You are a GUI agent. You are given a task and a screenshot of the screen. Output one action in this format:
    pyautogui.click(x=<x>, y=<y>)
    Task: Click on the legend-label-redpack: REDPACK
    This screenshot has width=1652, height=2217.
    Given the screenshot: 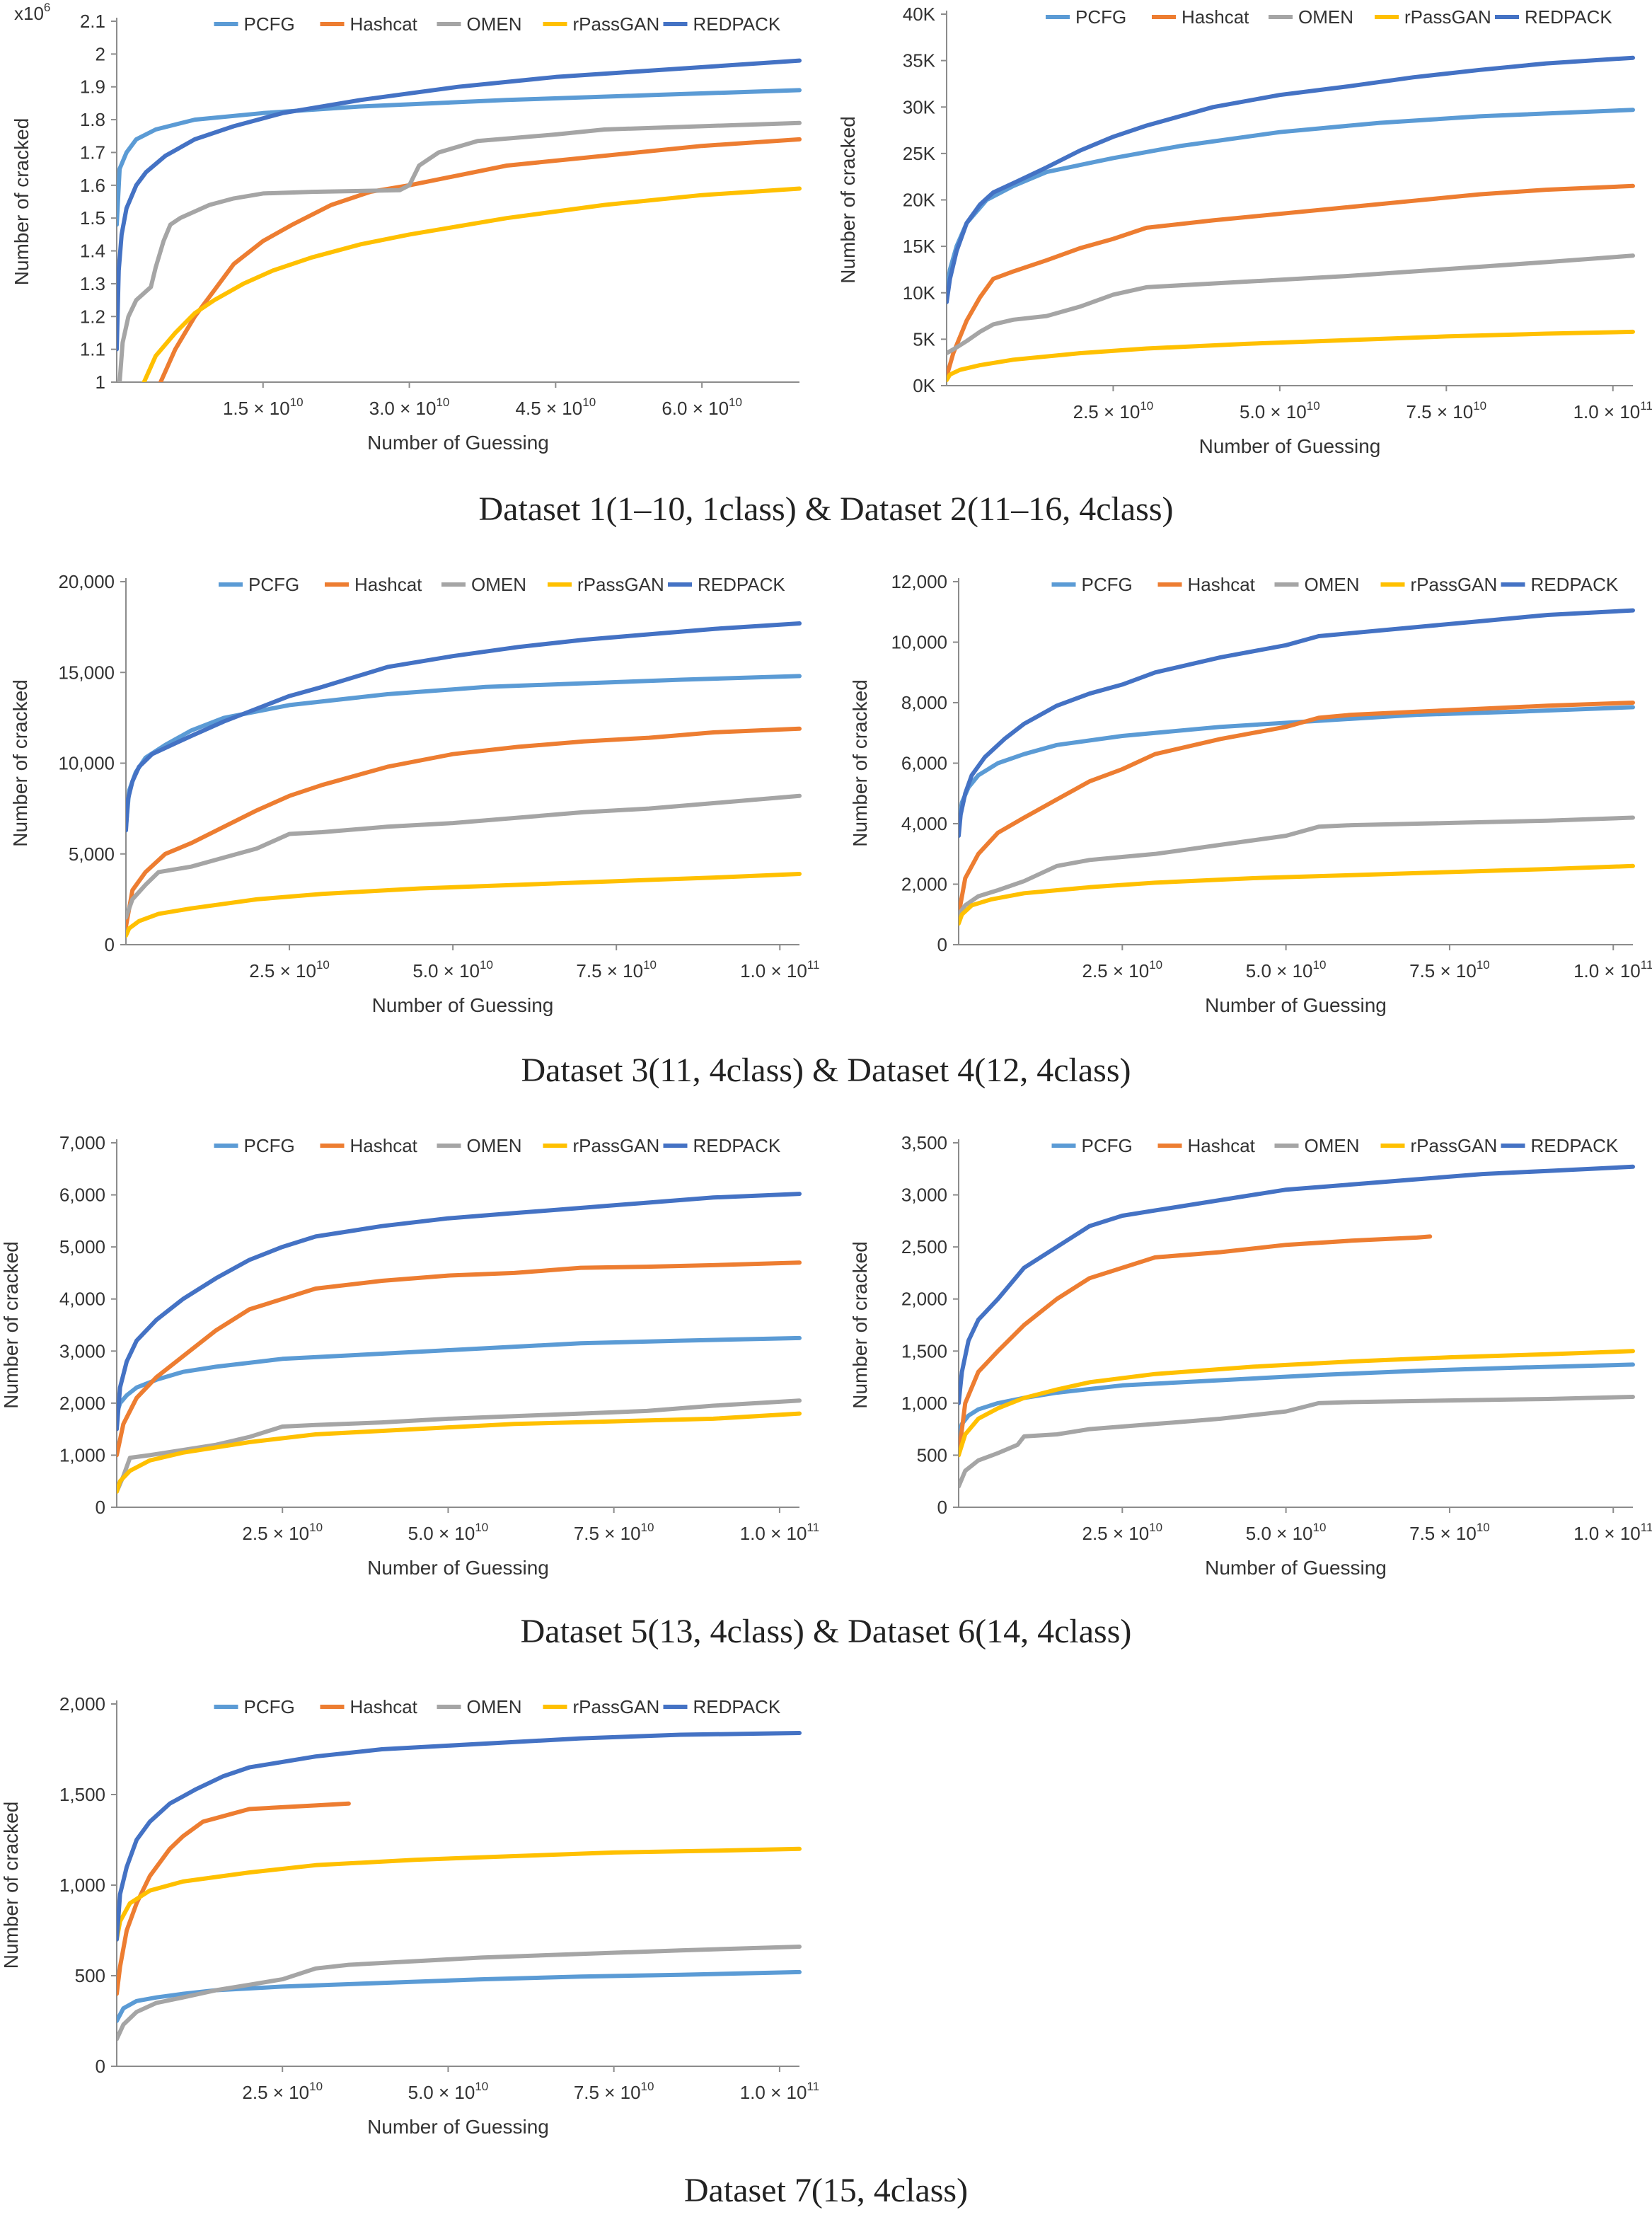 What is the action you would take?
    pyautogui.click(x=1575, y=1145)
    